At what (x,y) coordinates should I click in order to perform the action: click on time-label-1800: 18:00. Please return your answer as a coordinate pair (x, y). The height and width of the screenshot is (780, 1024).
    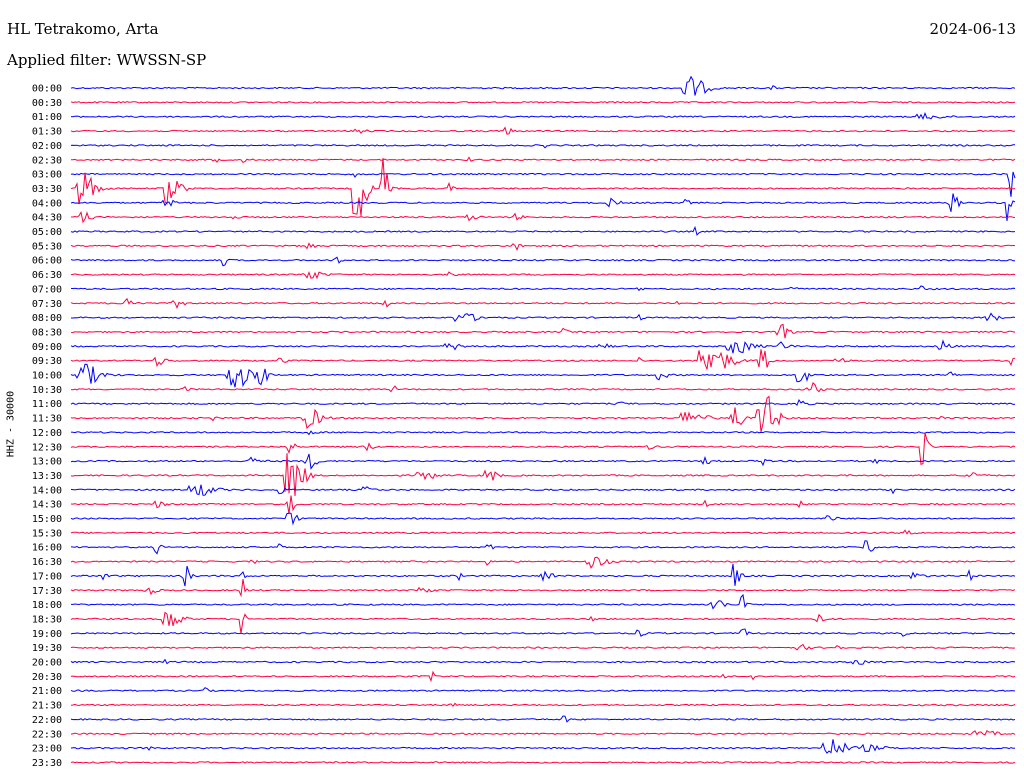
    Looking at the image, I should click on (47, 605).